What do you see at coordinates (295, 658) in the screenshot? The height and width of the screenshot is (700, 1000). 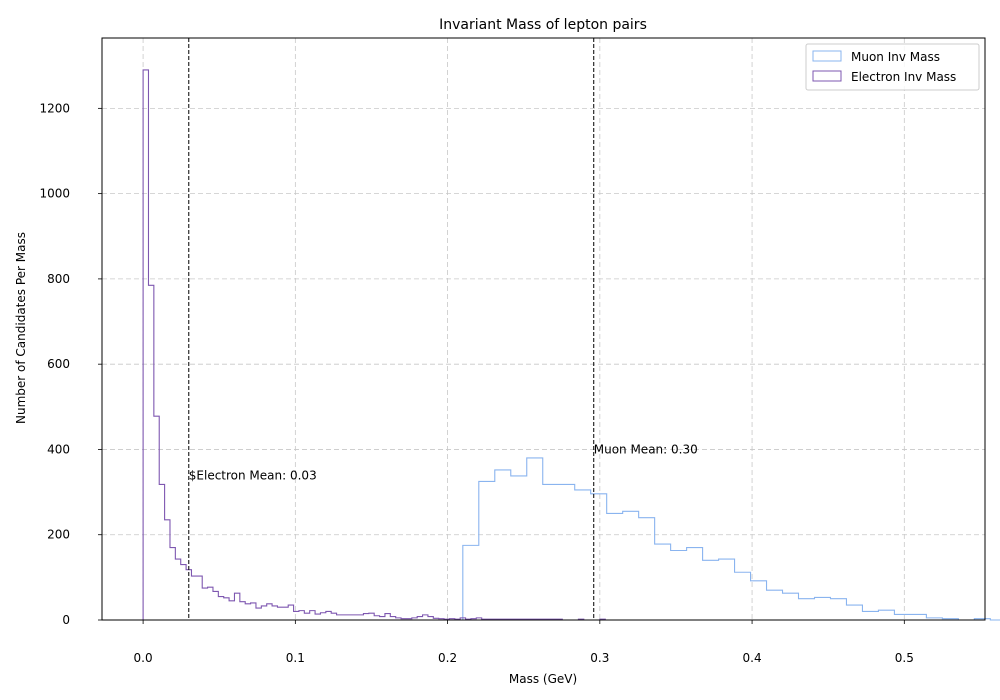 I see `x-tick-label: 0.1` at bounding box center [295, 658].